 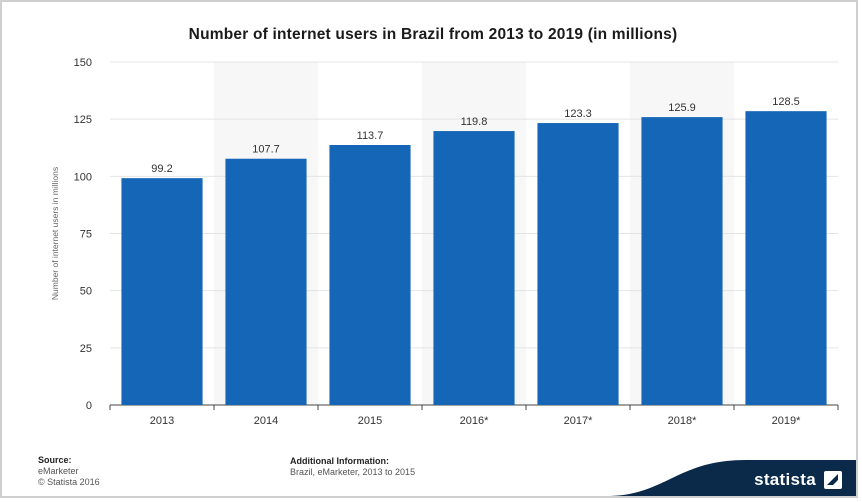 I want to click on data-label: 128.5, so click(x=786, y=102).